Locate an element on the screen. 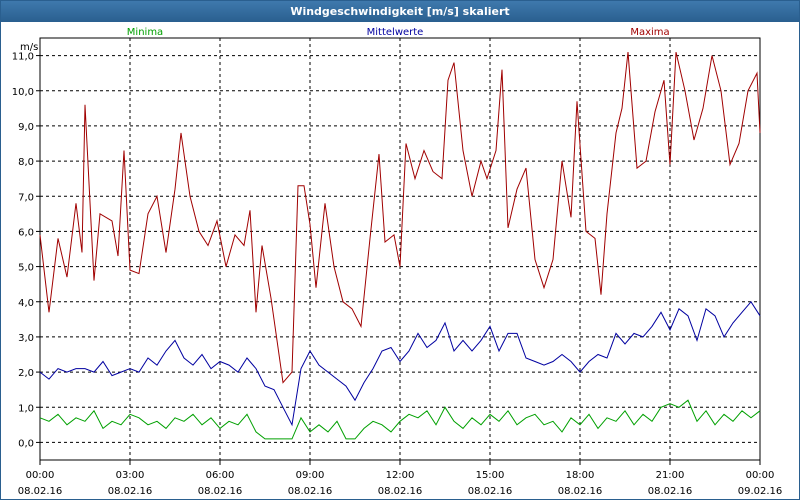  y-tick-label: 6,0 is located at coordinates (26, 232).